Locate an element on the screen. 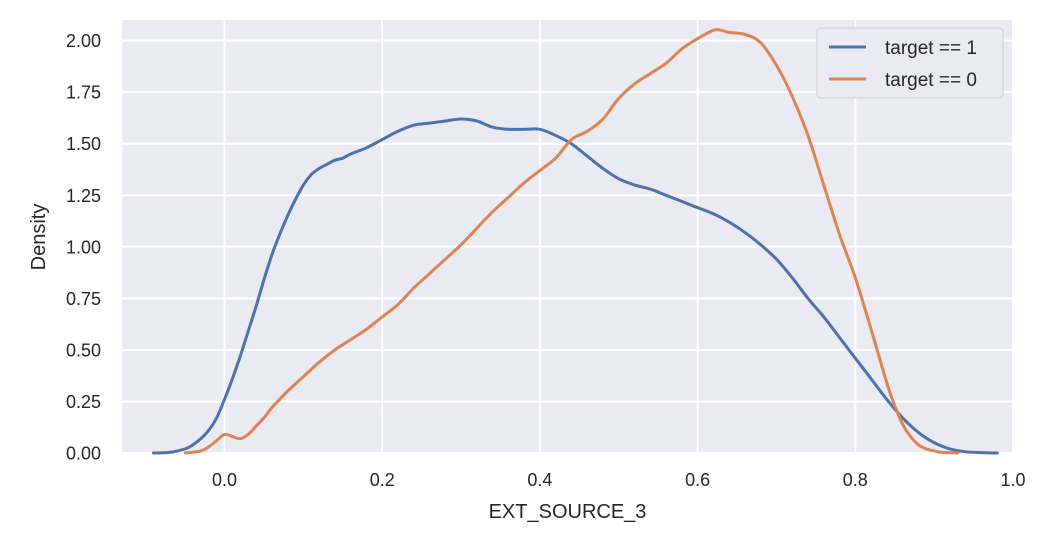 The image size is (1054, 542). x-tick-label: 1.0 is located at coordinates (1012, 480).